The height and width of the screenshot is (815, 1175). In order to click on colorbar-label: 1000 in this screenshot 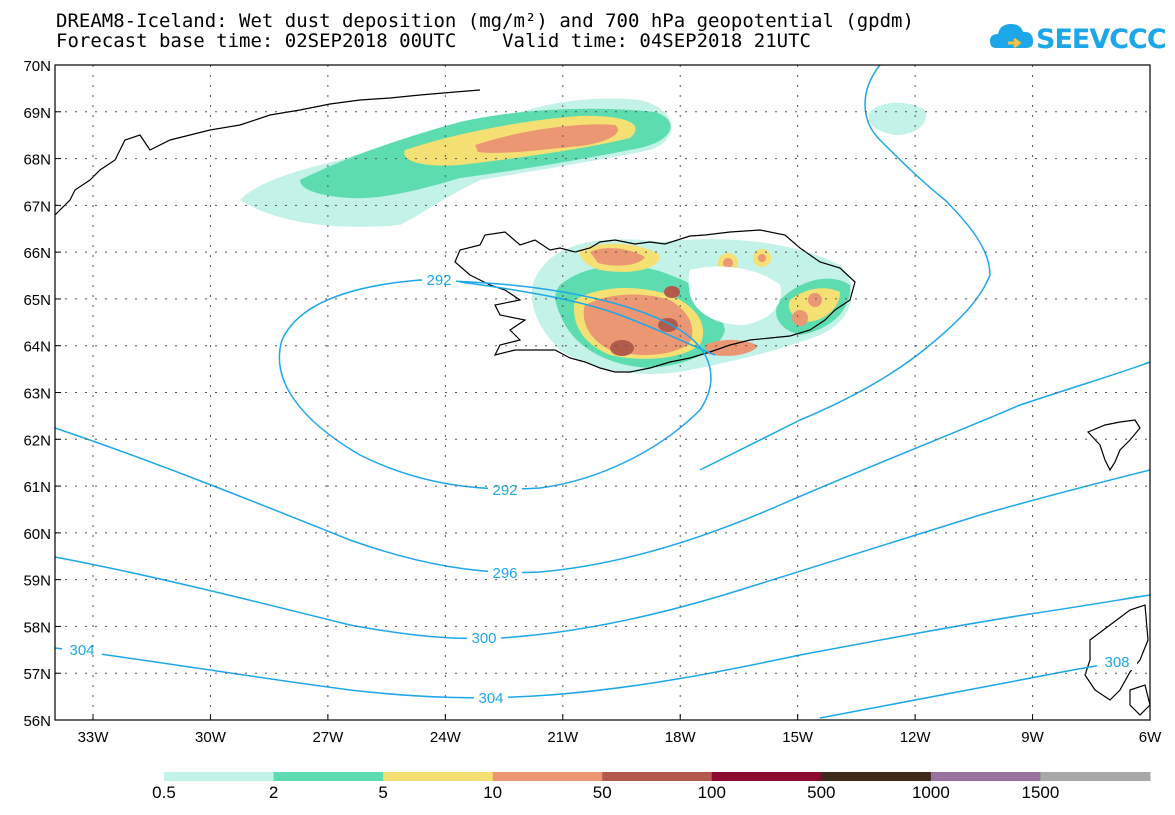, I will do `click(930, 792)`.